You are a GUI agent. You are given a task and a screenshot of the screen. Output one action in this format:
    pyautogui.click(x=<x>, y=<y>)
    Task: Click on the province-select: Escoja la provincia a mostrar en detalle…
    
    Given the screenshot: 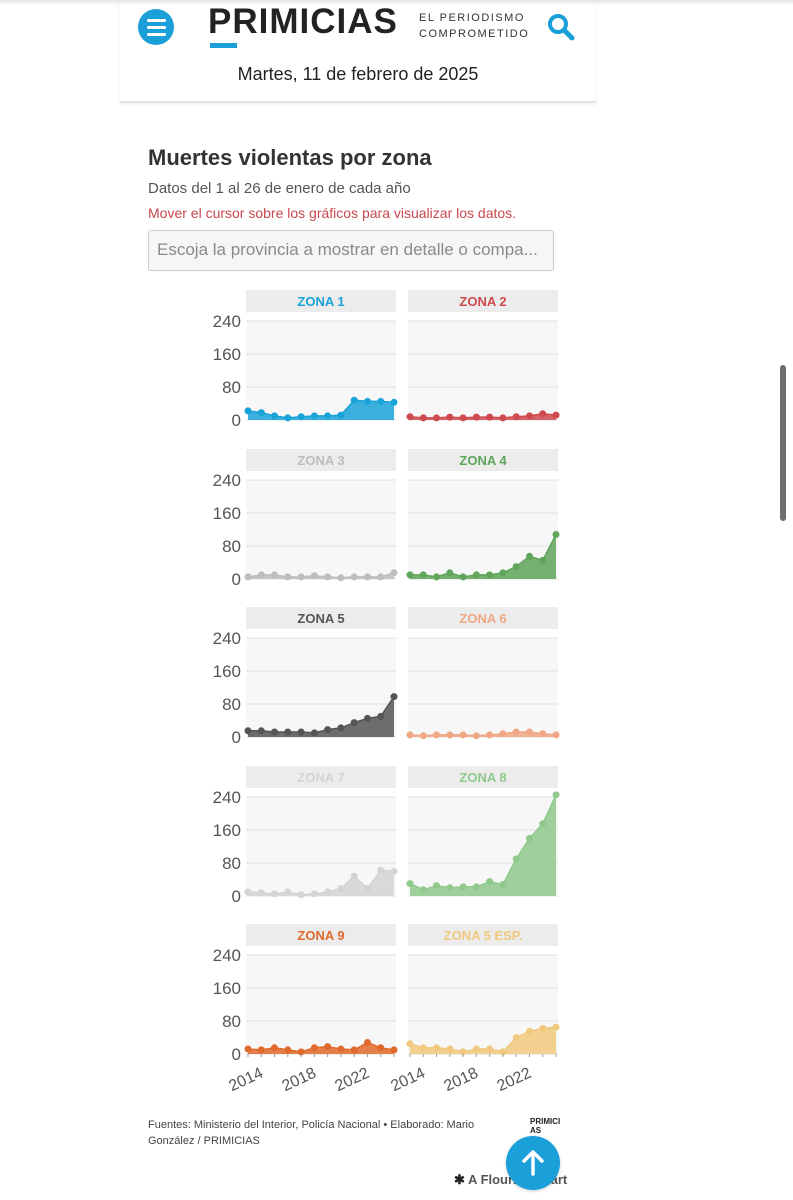 What is the action you would take?
    pyautogui.click(x=351, y=250)
    